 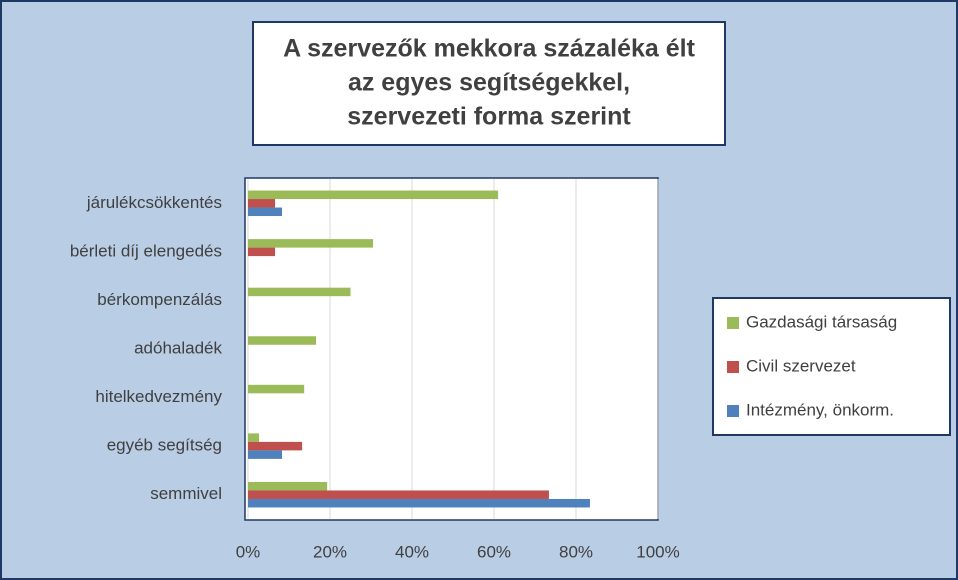 What do you see at coordinates (821, 321) in the screenshot?
I see `legend-label: Gazdasági társaság` at bounding box center [821, 321].